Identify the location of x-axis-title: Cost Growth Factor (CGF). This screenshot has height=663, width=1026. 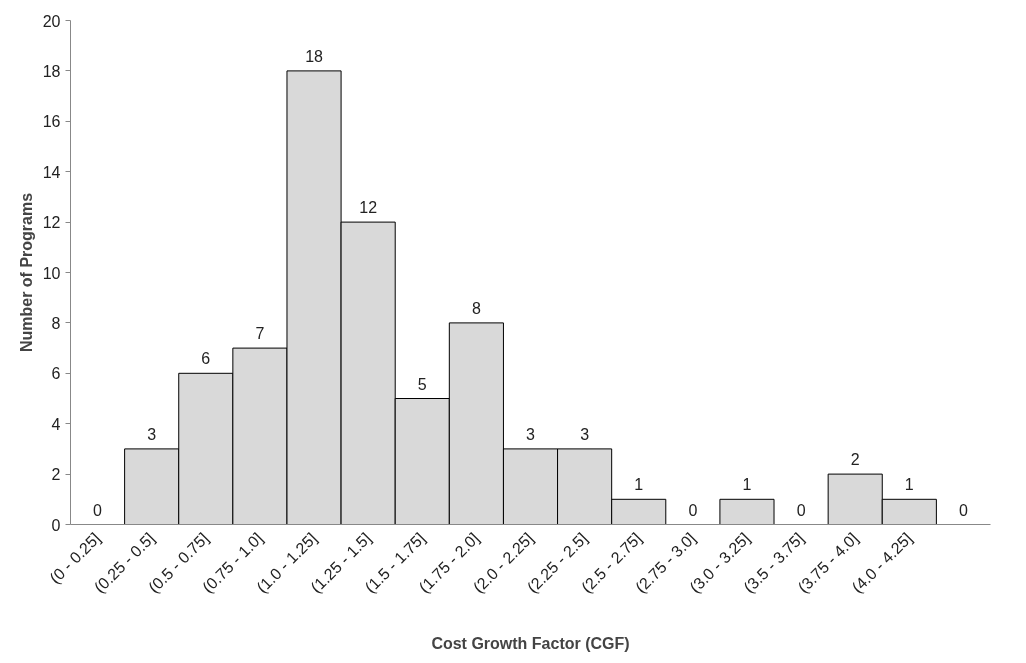
(530, 644).